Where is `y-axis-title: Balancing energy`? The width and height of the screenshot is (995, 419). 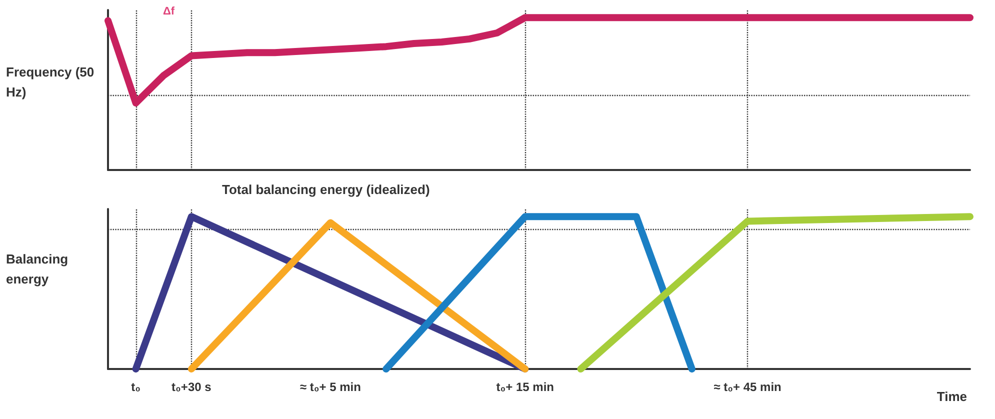 y-axis-title: Balancing energy is located at coordinates (39, 269).